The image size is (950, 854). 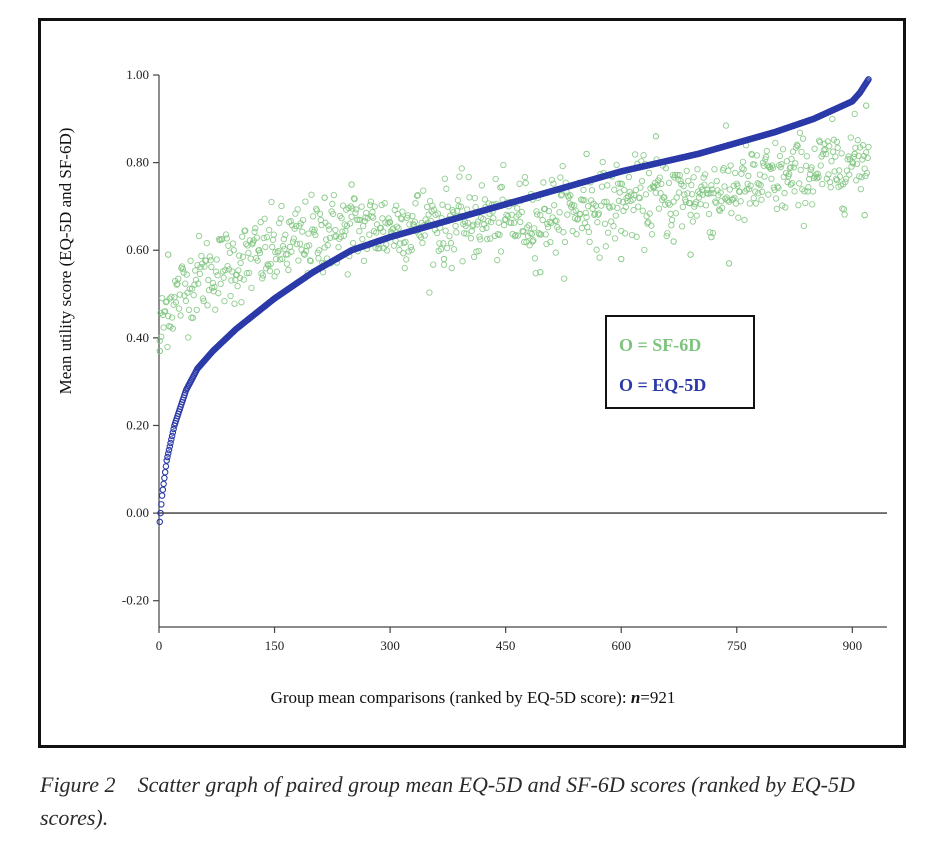 What do you see at coordinates (159, 645) in the screenshot?
I see `x-tick-label: 0` at bounding box center [159, 645].